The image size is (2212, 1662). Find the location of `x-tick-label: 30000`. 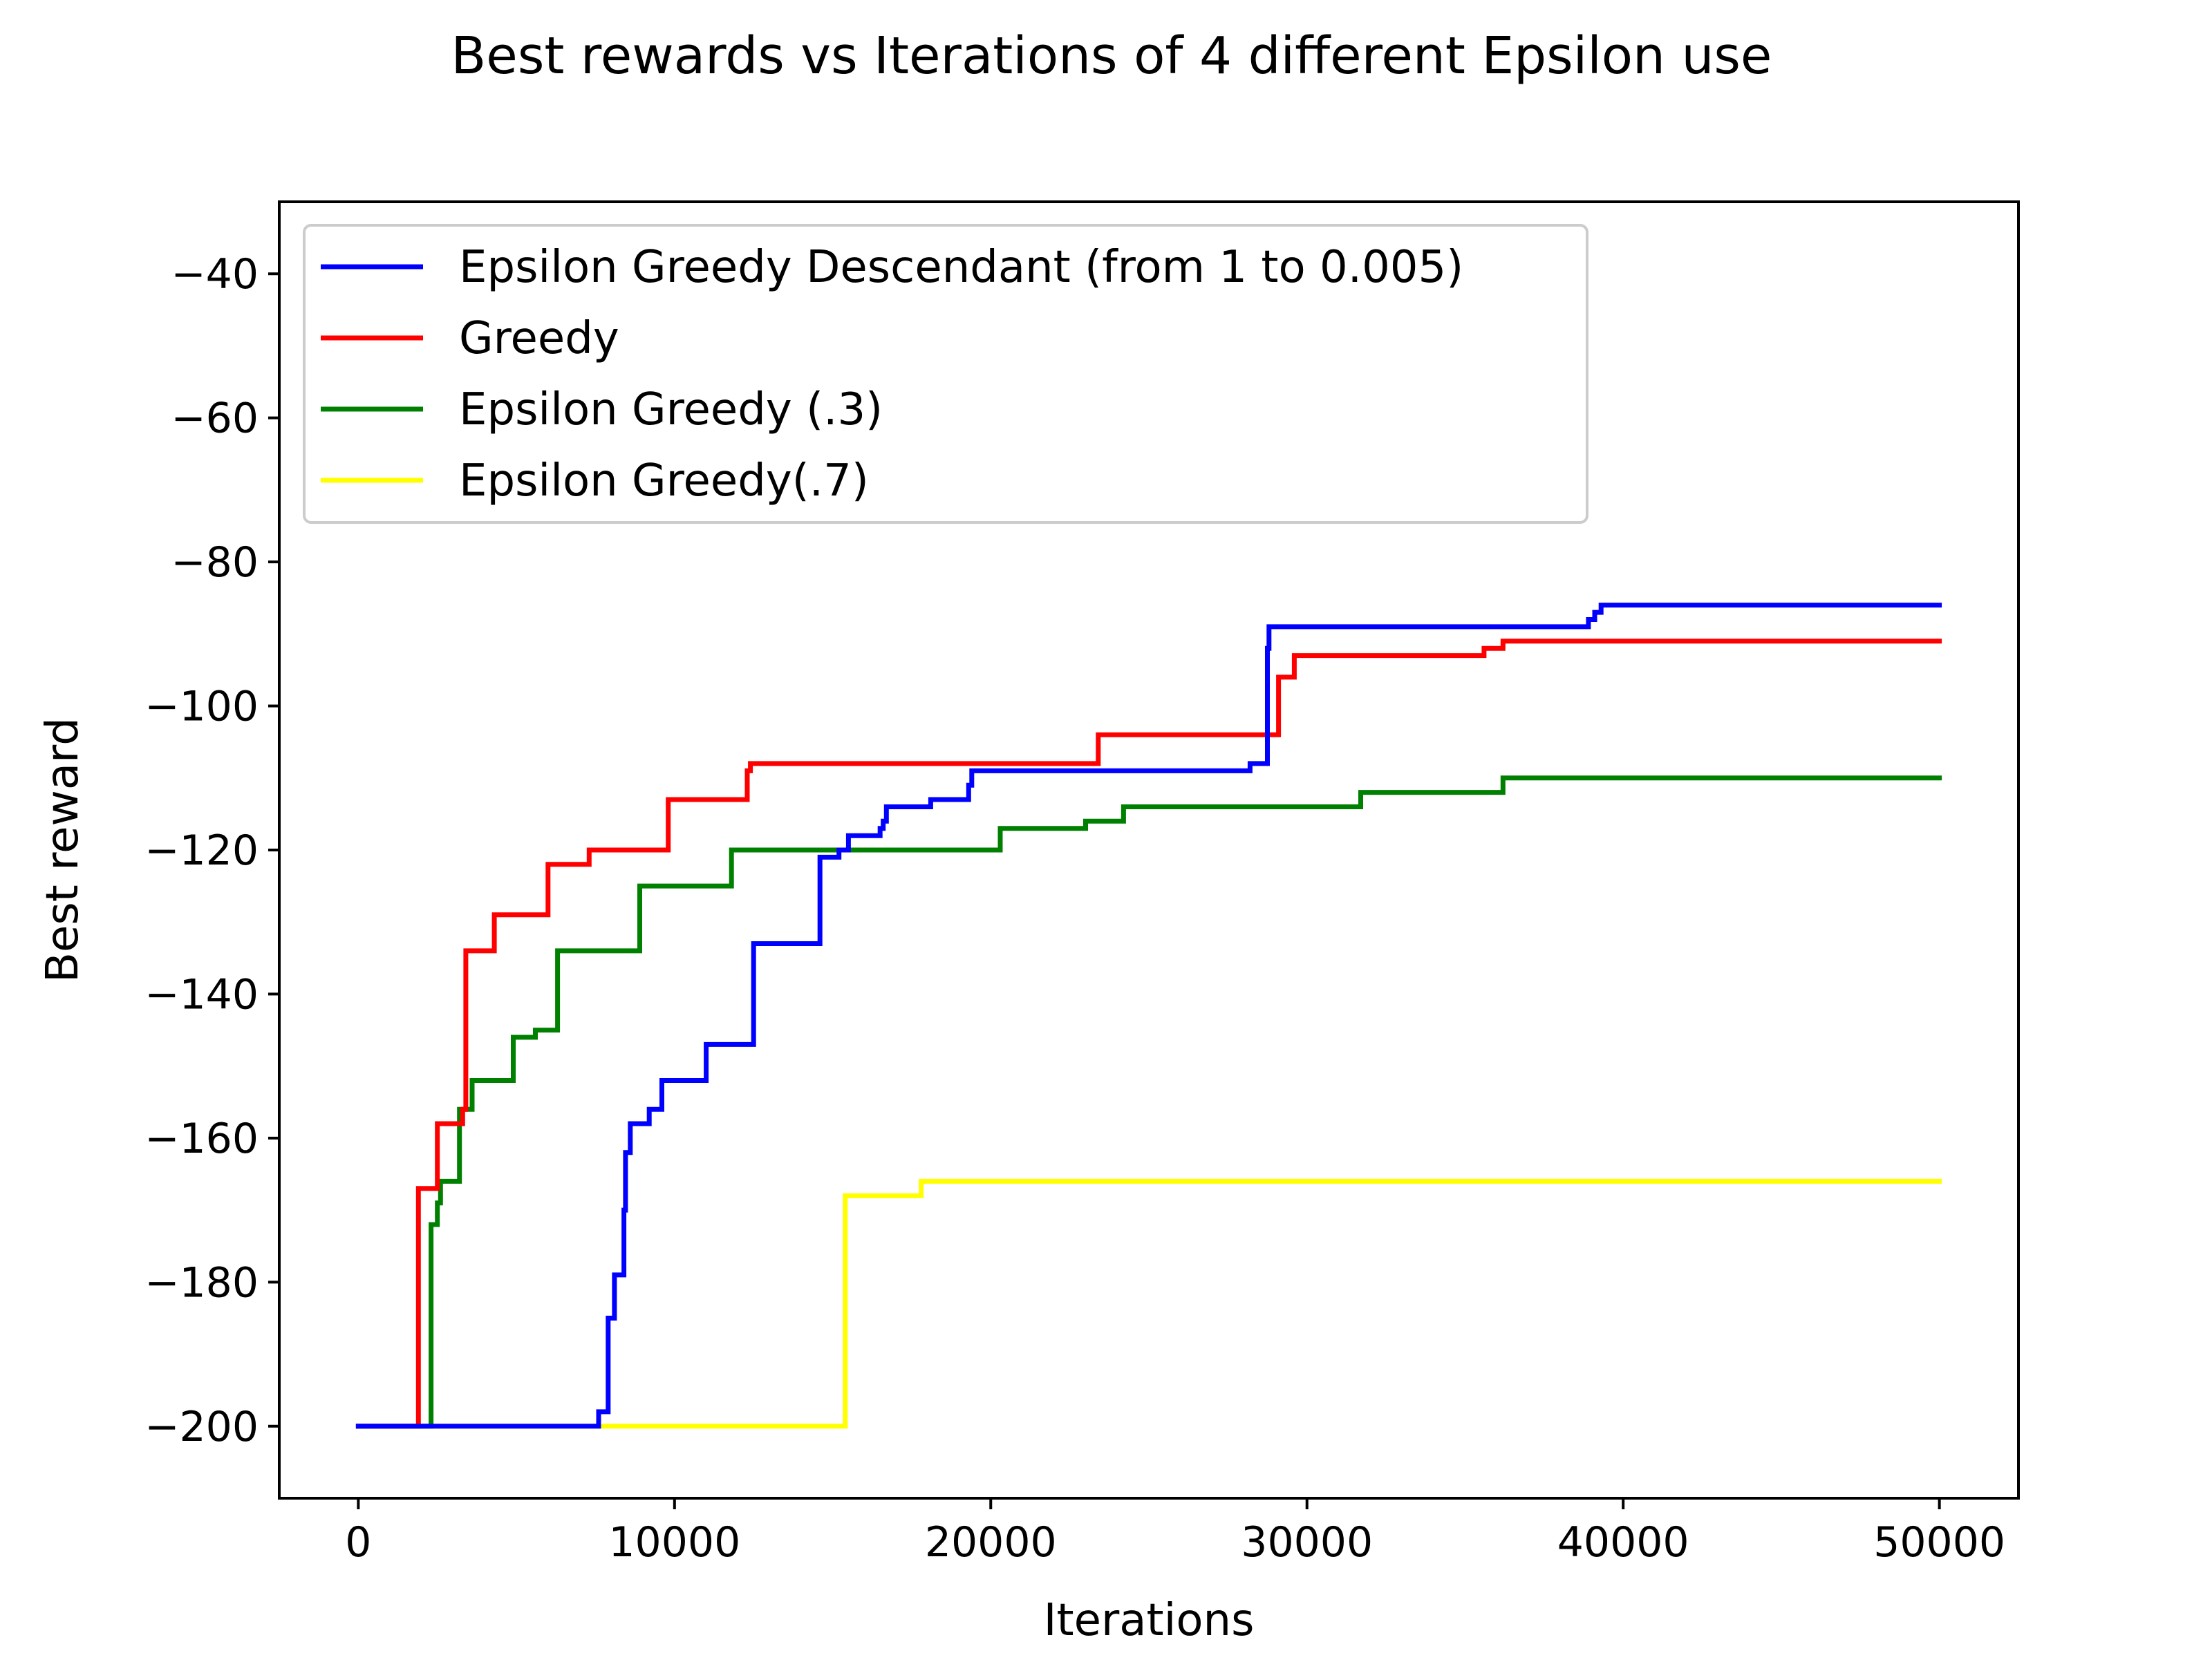

x-tick-label: 30000 is located at coordinates (1307, 1542).